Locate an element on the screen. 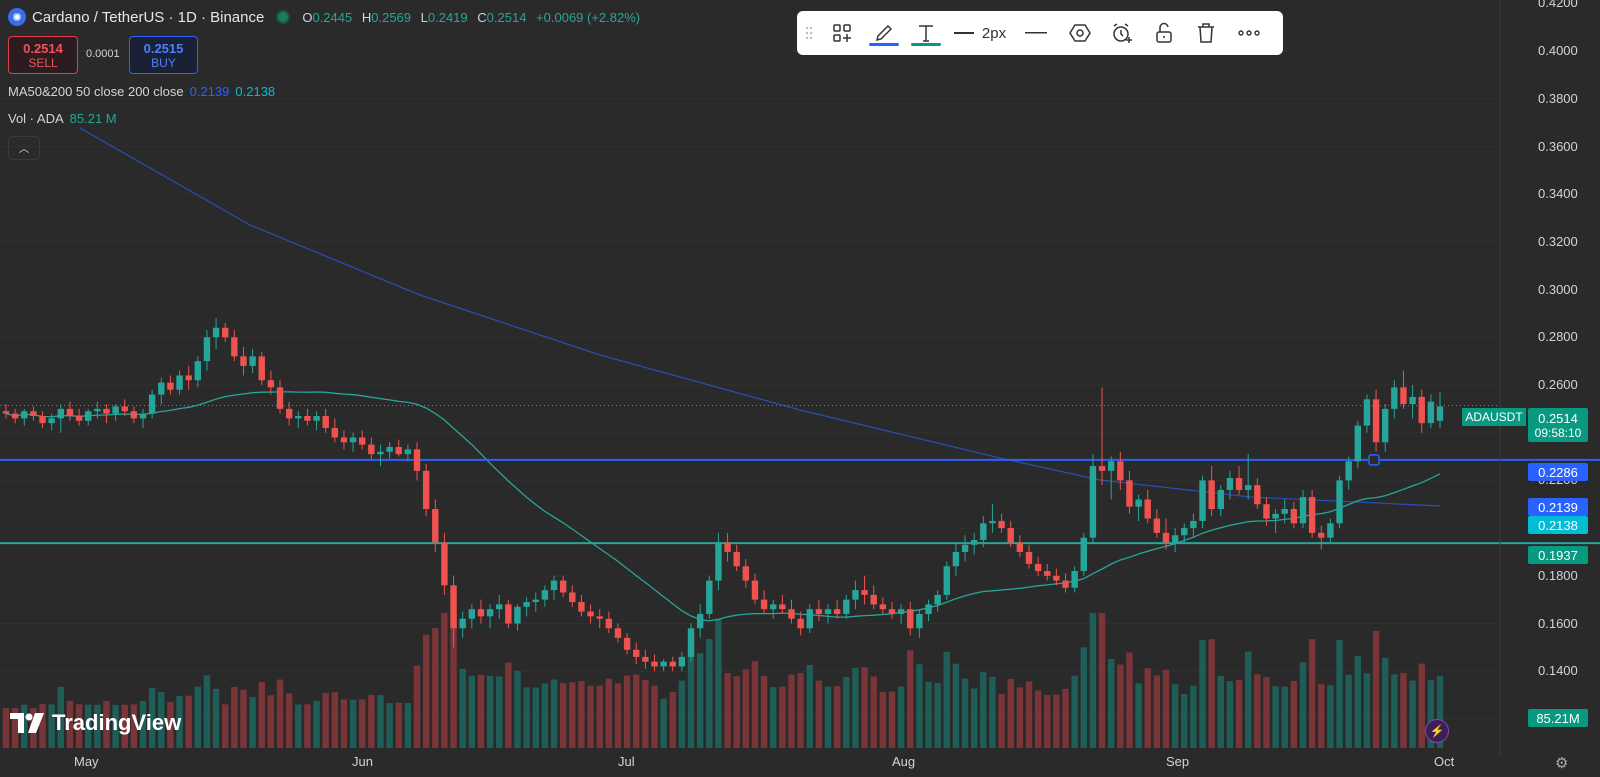  line-color-button is located at coordinates (884, 33).